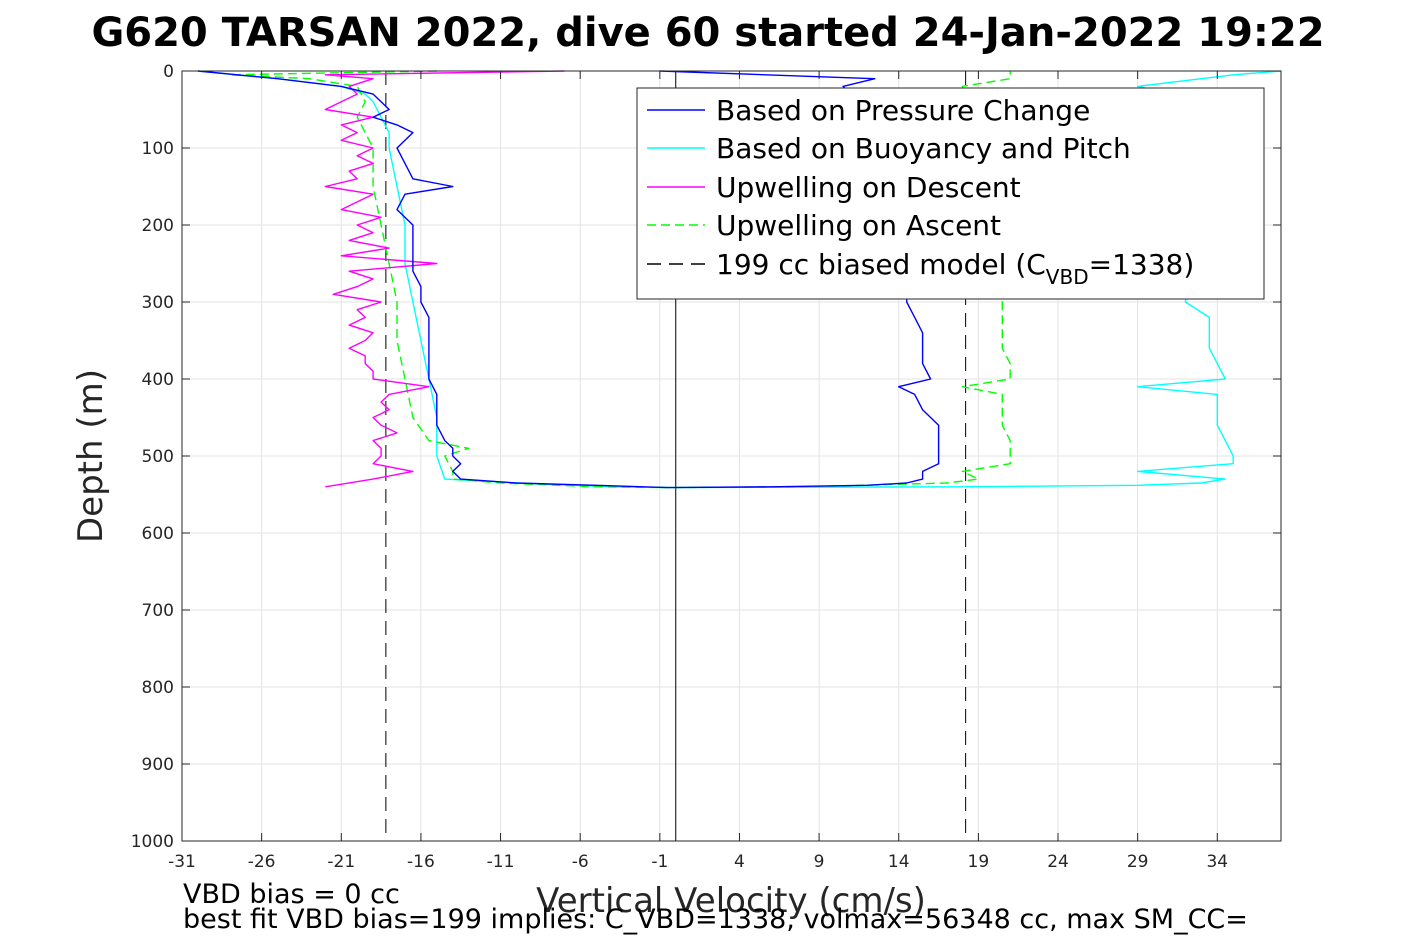 This screenshot has width=1417, height=945. Describe the element at coordinates (580, 862) in the screenshot. I see `x-tick-label: -6` at that location.